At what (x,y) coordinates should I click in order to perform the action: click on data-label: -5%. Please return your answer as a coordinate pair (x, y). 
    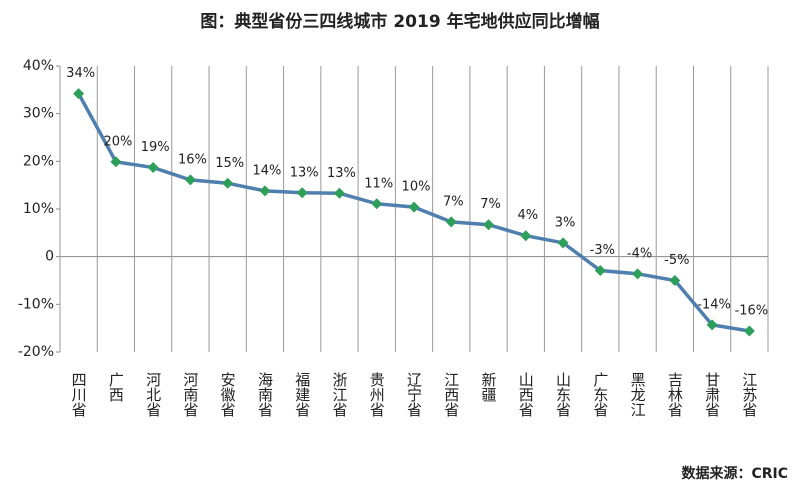
    Looking at the image, I should click on (676, 260).